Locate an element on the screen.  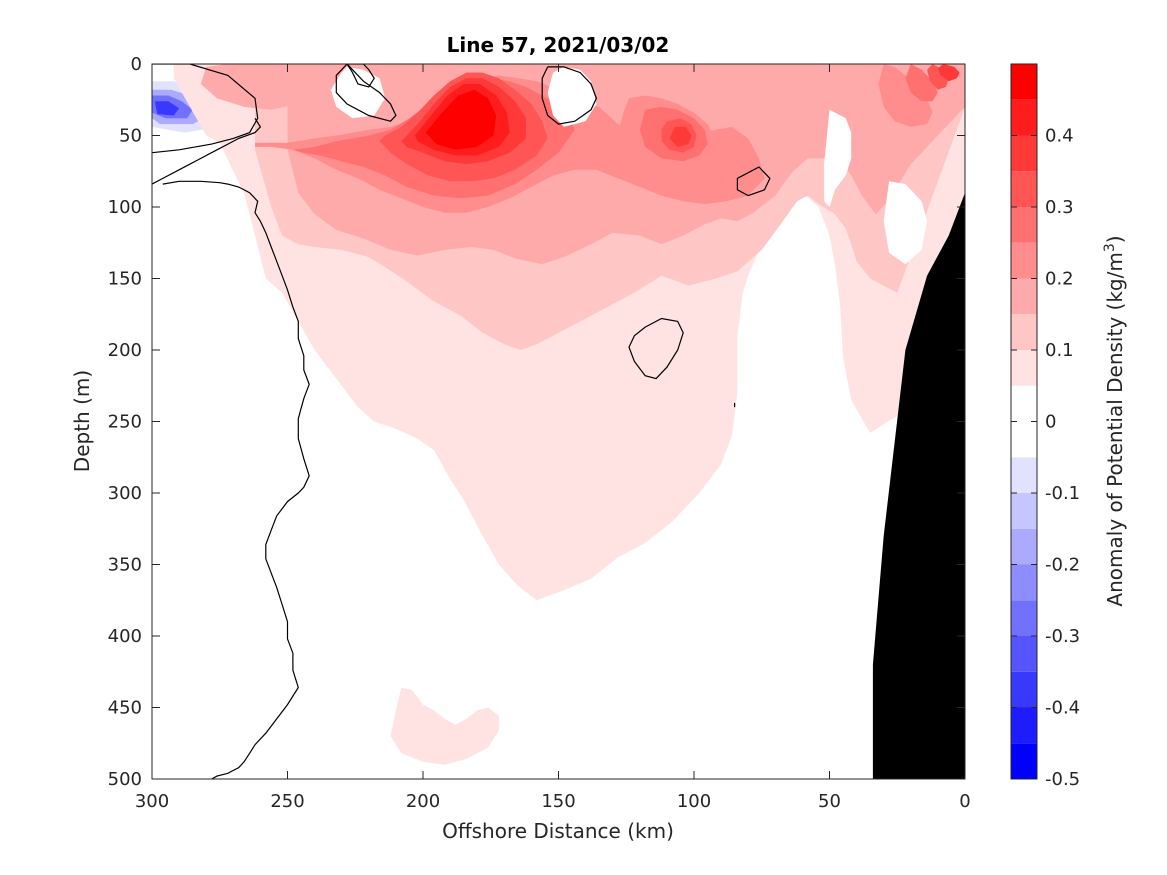
colorbar-tick-label: -0.1 is located at coordinates (1062, 493).